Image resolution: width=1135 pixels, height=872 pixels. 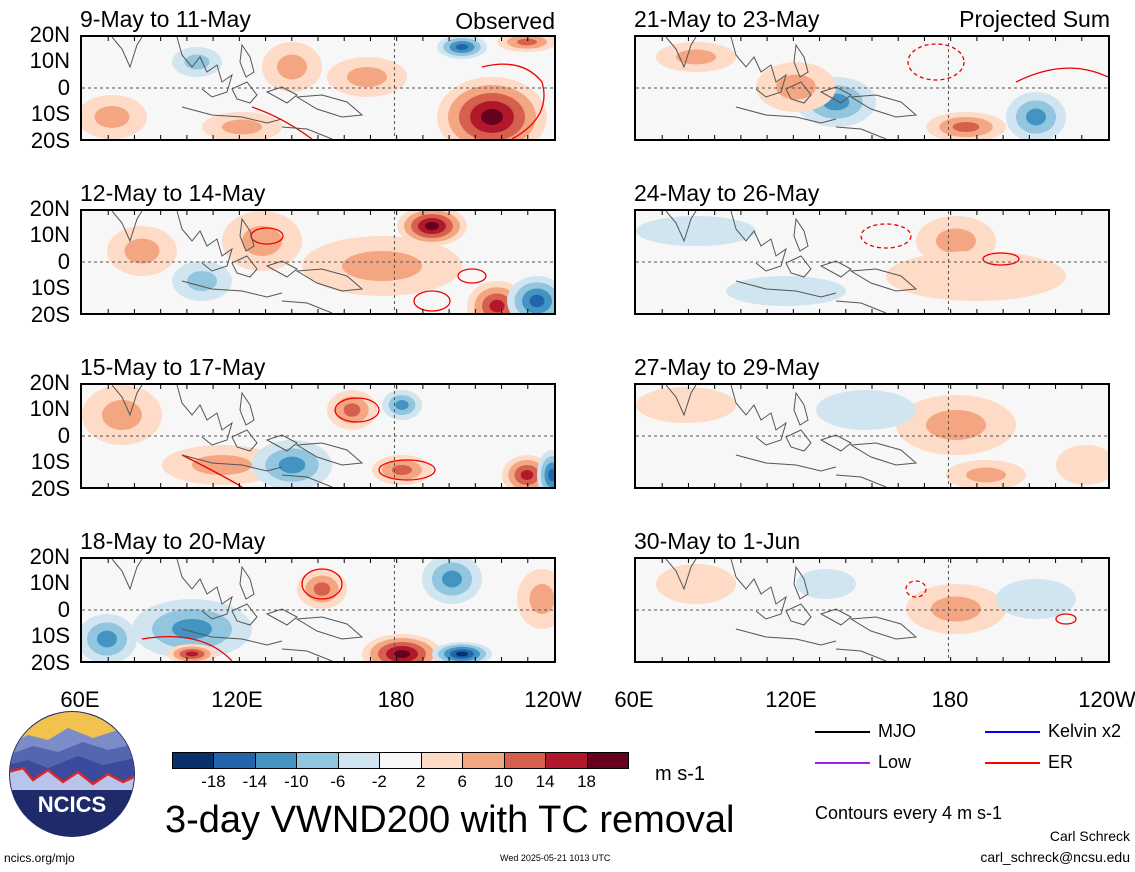 What do you see at coordinates (1012, 763) in the screenshot?
I see `legend-line-er` at bounding box center [1012, 763].